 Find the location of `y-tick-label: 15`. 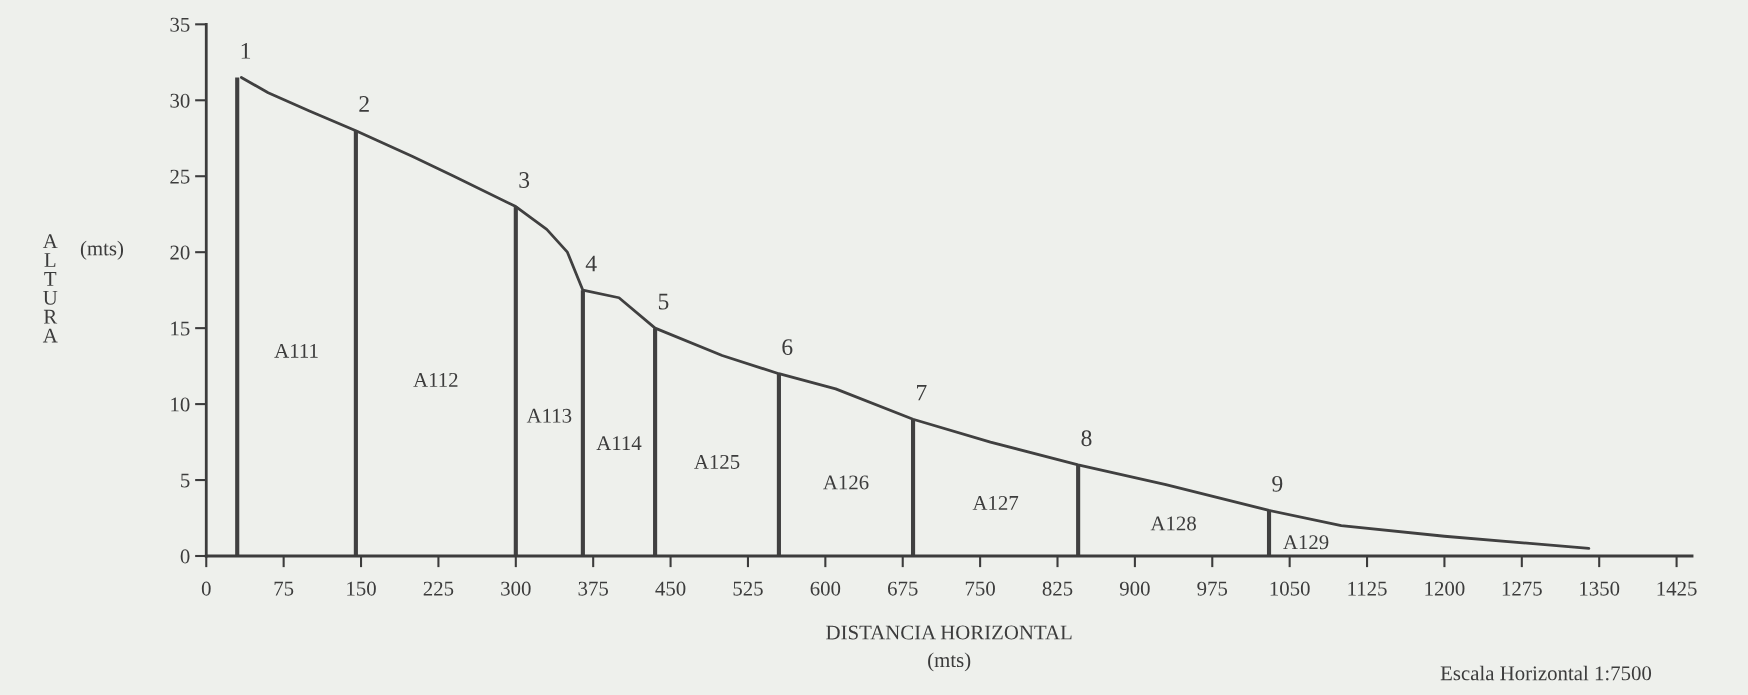

y-tick-label: 15 is located at coordinates (180, 328).